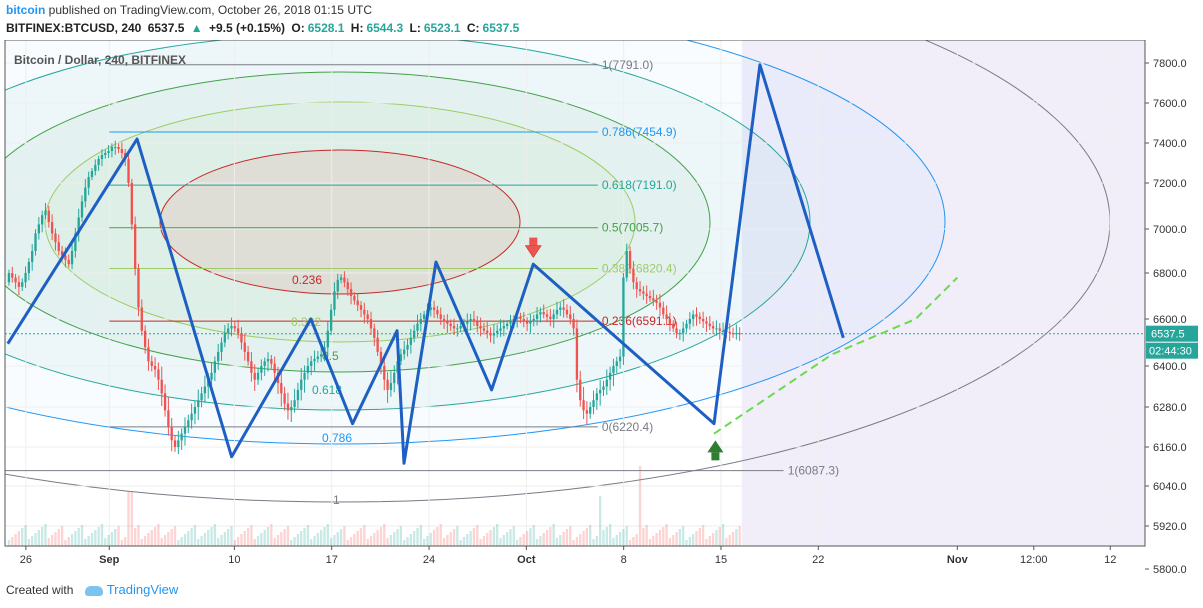 The image size is (1203, 608). I want to click on y-tick-label: 5920.0, so click(1170, 527).